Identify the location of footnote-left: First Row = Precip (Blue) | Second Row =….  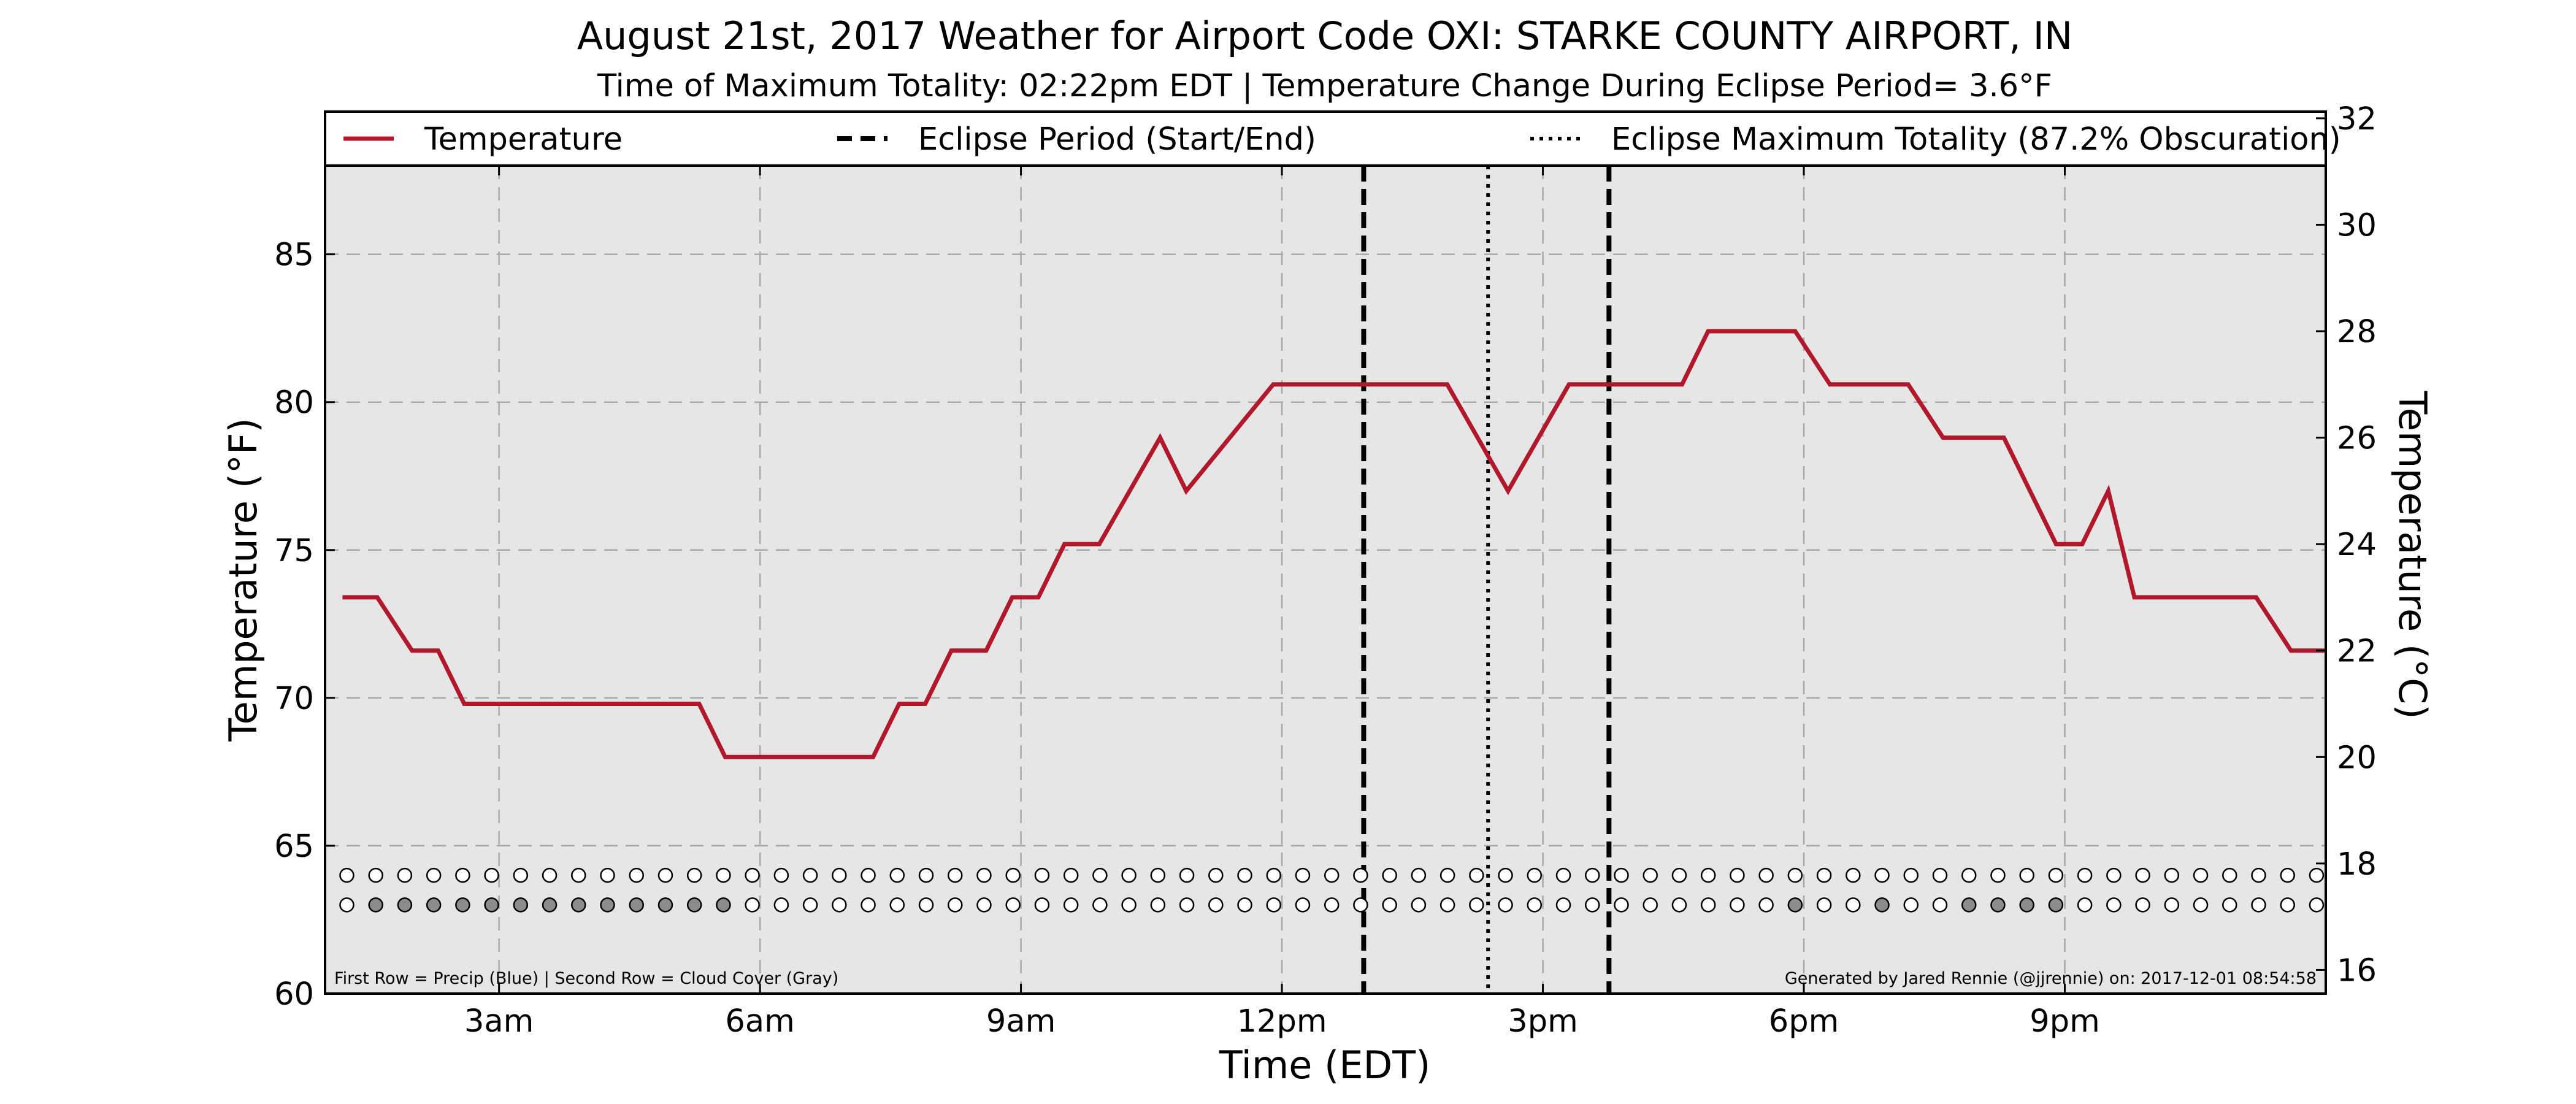
(586, 978).